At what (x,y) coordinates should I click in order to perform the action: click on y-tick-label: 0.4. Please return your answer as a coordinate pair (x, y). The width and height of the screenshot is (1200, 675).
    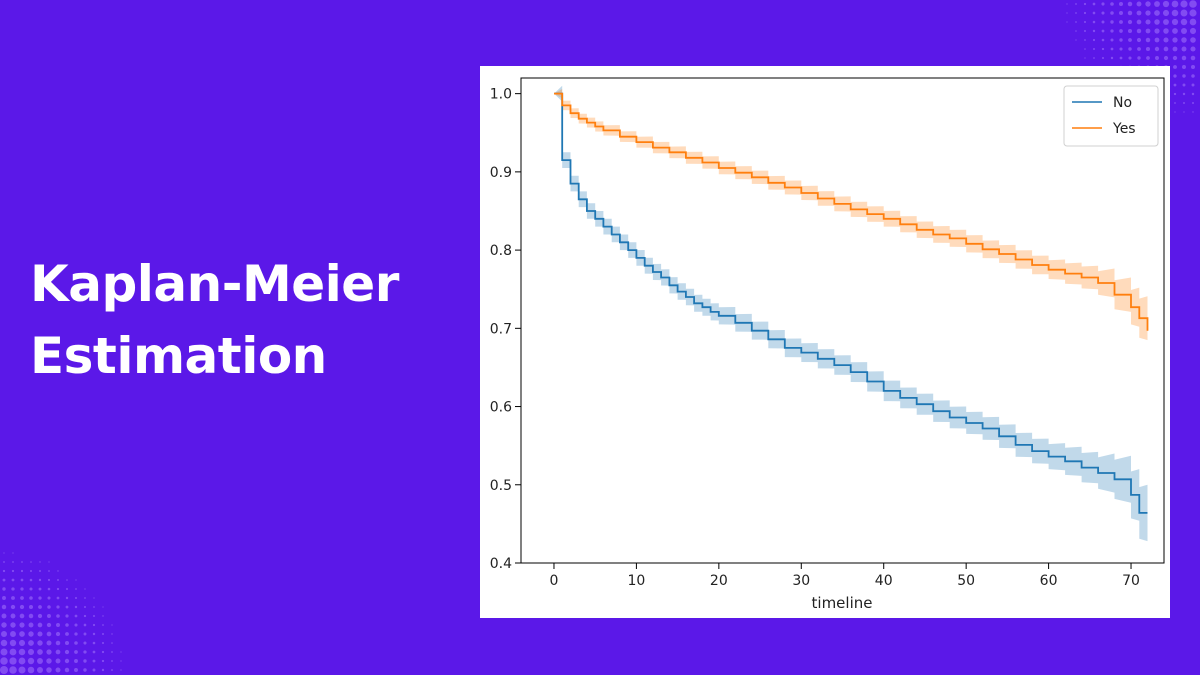
    Looking at the image, I should click on (501, 564).